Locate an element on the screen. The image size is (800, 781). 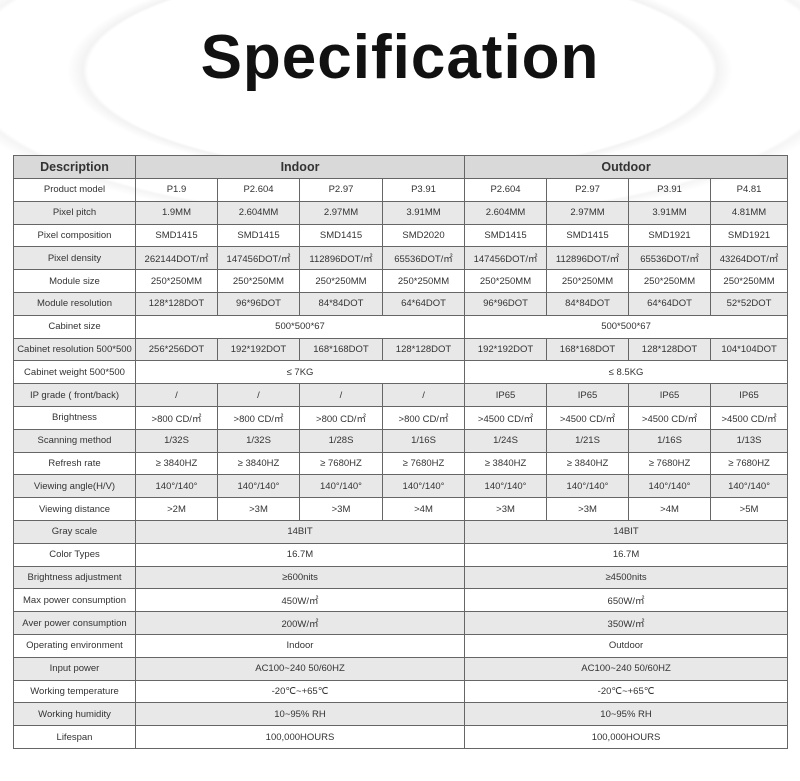
table-row: Operating environment Indoor Outdoor is located at coordinates (401, 645).